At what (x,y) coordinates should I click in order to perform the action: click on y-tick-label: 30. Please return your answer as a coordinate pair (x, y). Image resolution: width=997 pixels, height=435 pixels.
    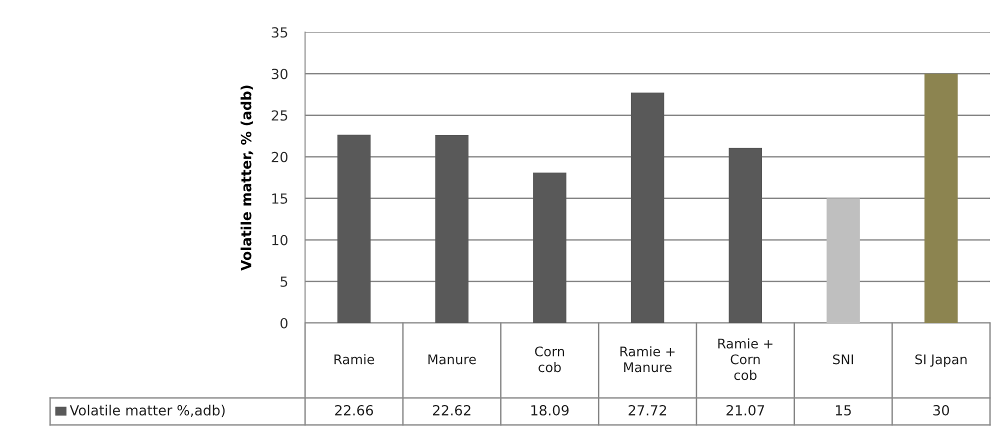
    Looking at the image, I should click on (280, 74).